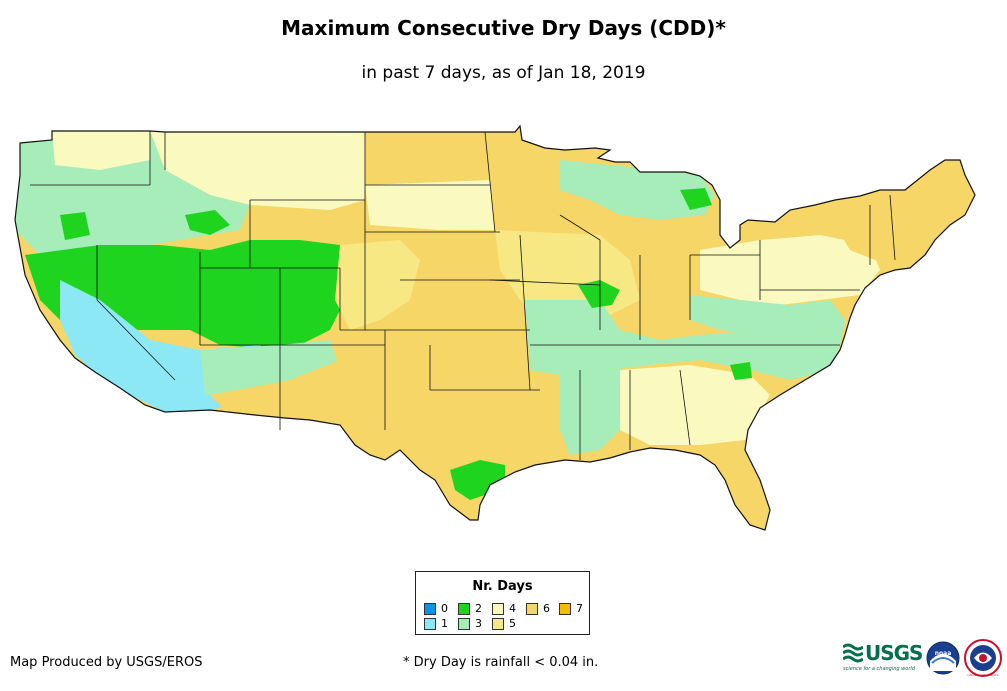 Image resolution: width=1007 pixels, height=691 pixels. I want to click on credit-text: Map Produced by USGS/EROS, so click(106, 662).